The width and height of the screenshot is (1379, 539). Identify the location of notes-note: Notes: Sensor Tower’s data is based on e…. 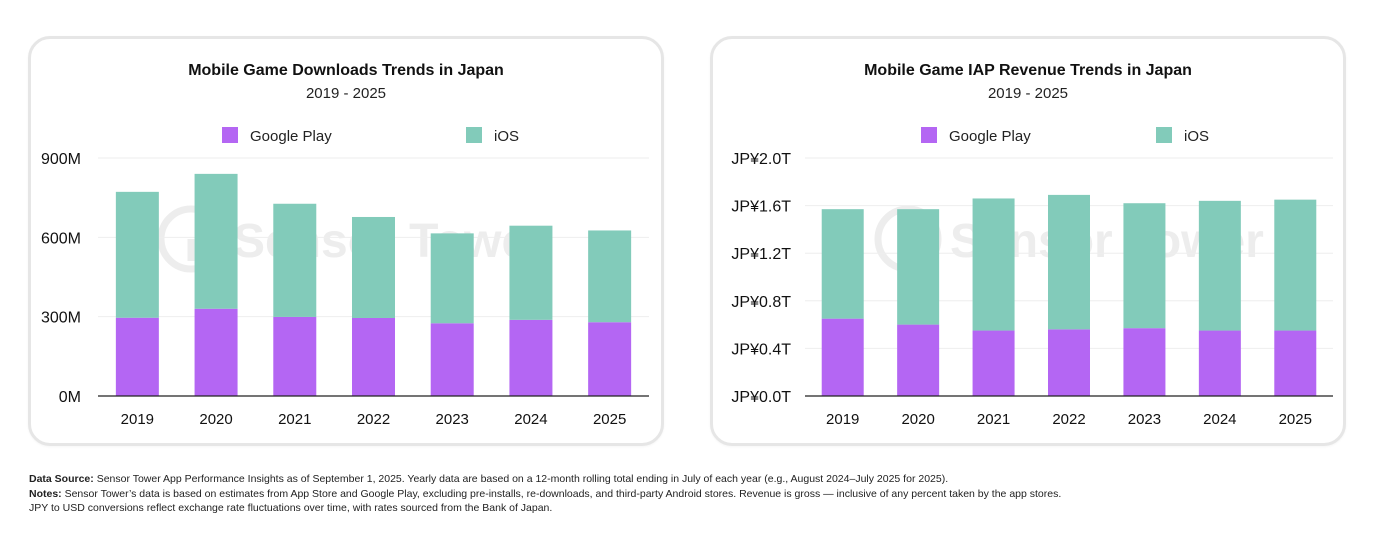
(689, 494).